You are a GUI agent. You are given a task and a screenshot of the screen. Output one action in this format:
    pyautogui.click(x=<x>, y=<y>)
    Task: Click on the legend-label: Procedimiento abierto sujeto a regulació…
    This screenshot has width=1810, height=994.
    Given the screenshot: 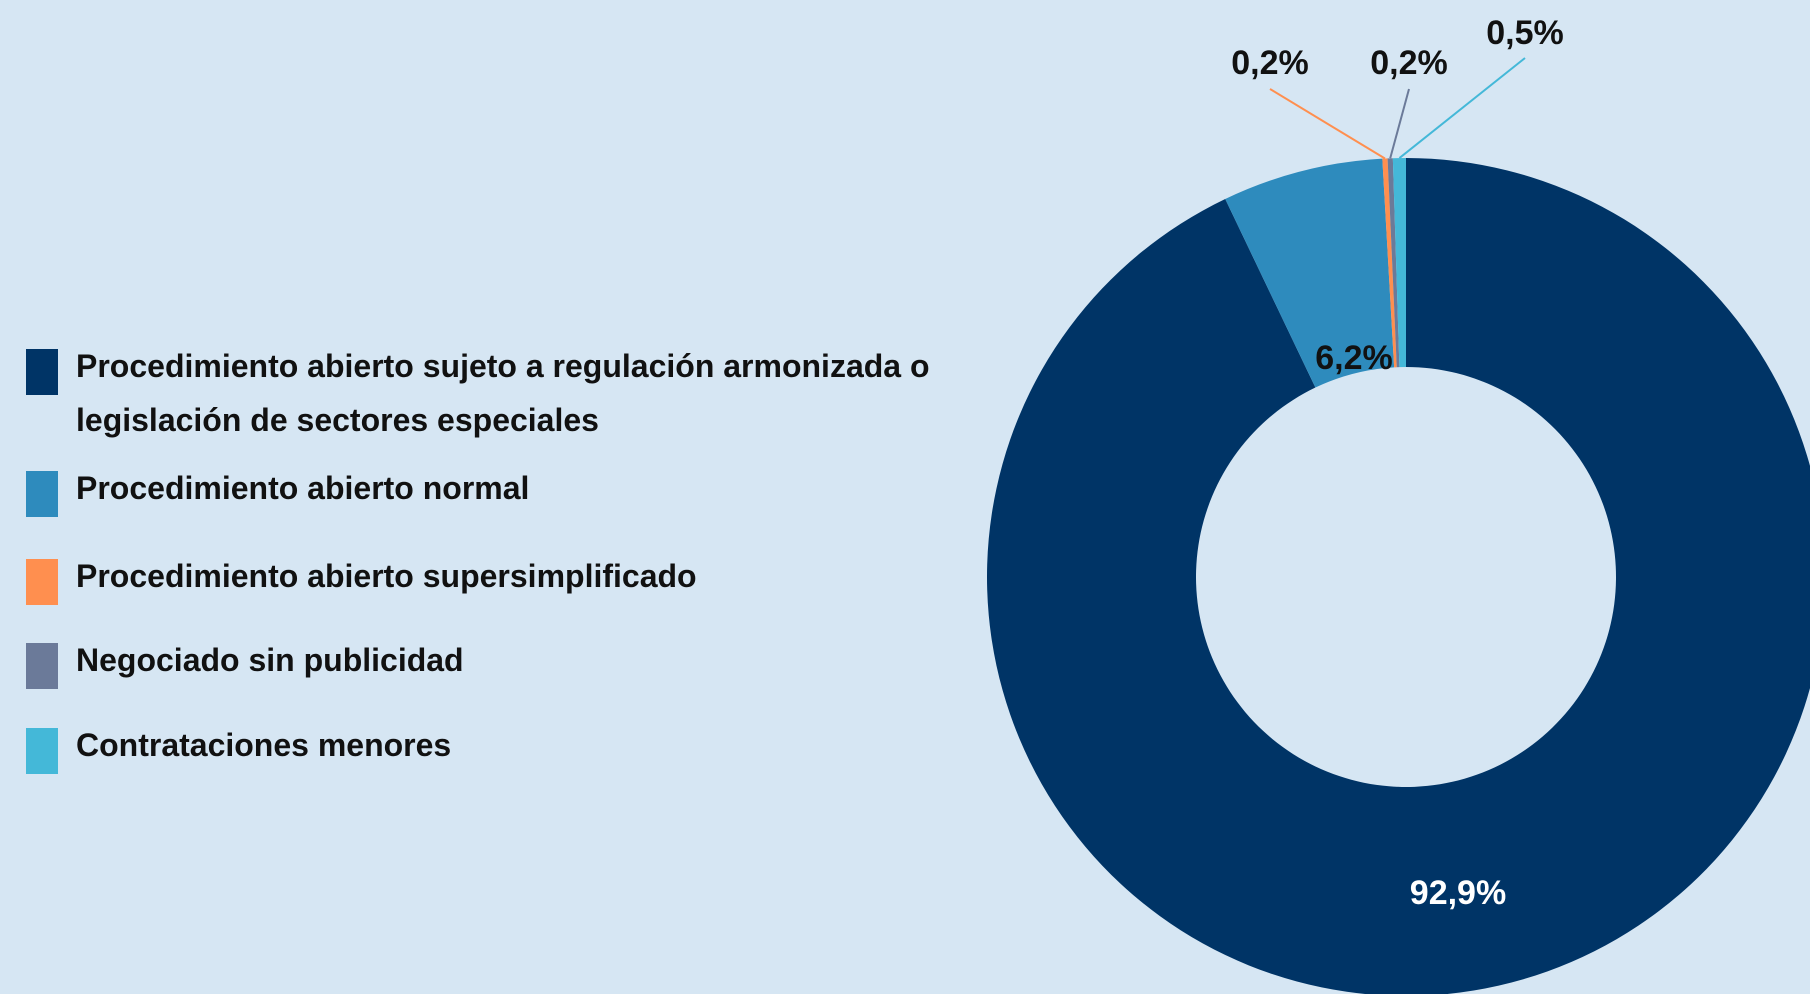 What is the action you would take?
    pyautogui.click(x=503, y=393)
    